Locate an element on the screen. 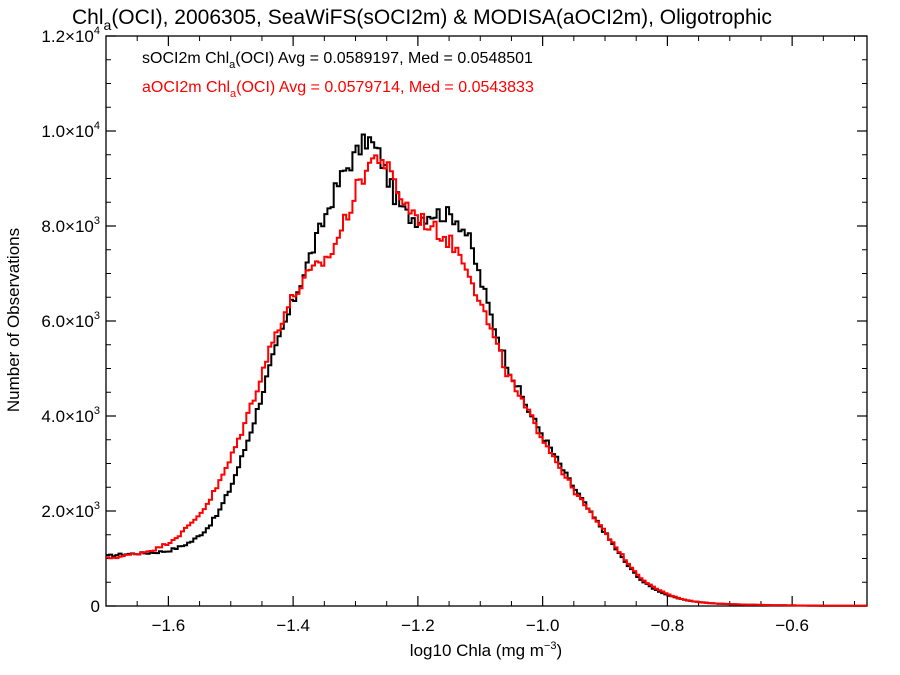 The width and height of the screenshot is (900, 675). y-tick-label-0: 0 is located at coordinates (95, 606).